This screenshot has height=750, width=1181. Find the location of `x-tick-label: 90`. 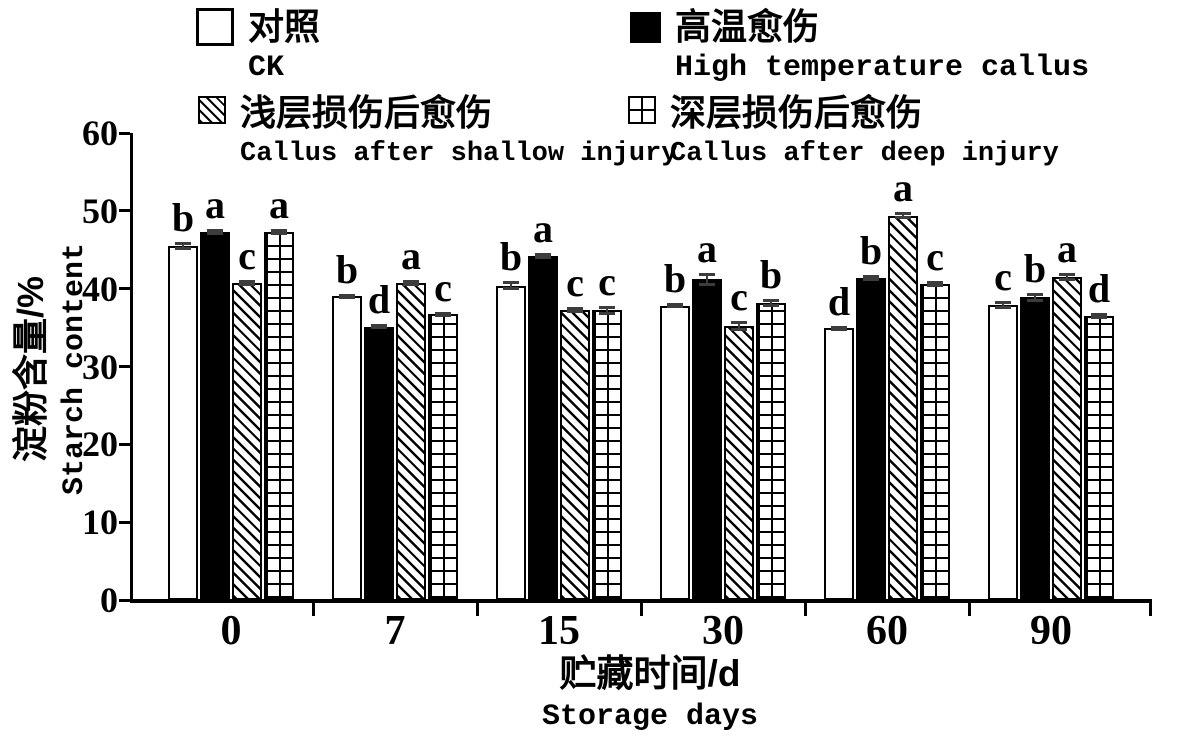

x-tick-label: 90 is located at coordinates (1051, 631).